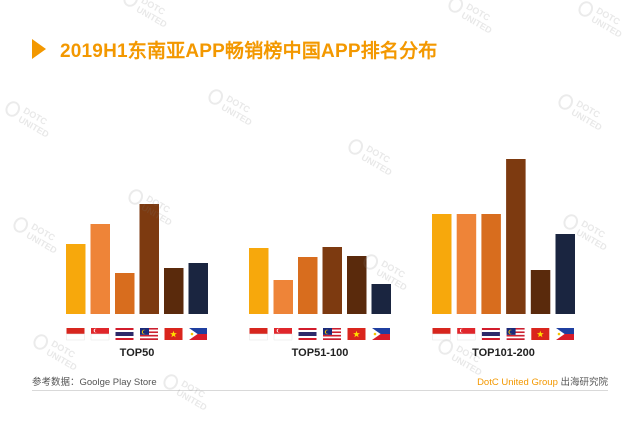  Describe the element at coordinates (517, 382) in the screenshot. I see `brand-name: DotC United Group` at that location.